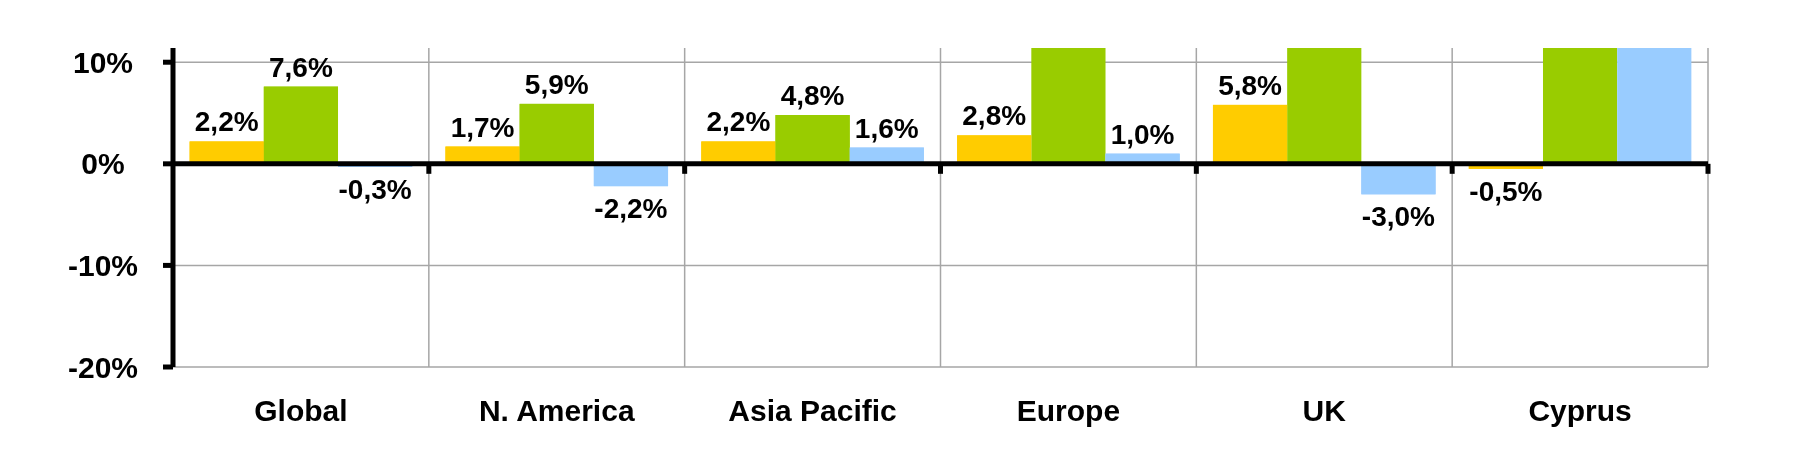  I want to click on x-tick-label: Europe, so click(1068, 410).